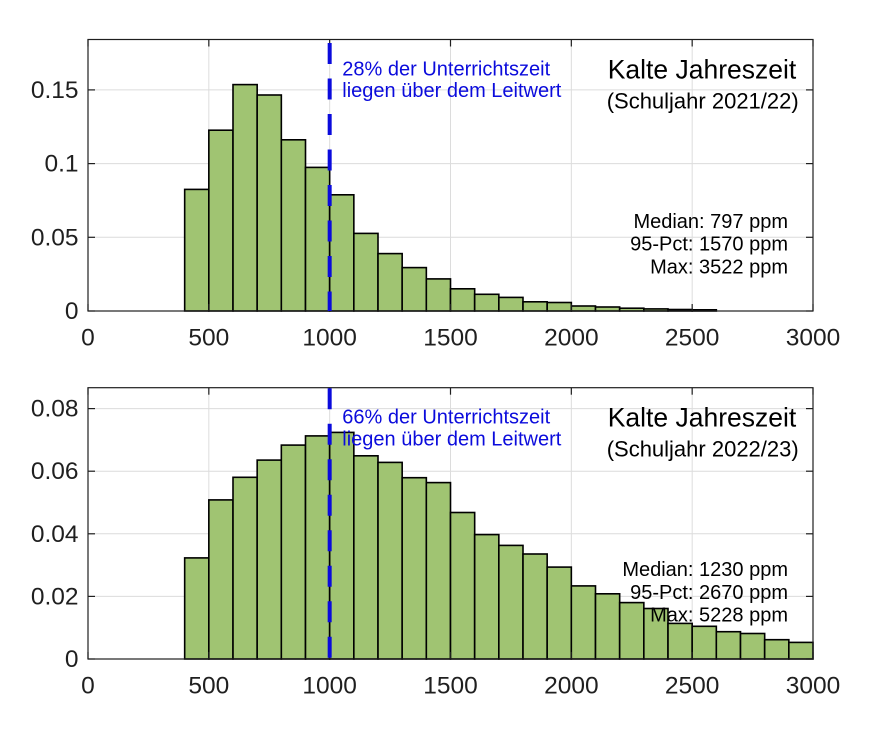  What do you see at coordinates (710, 222) in the screenshot?
I see `svg-text: Median: 797 ppm` at bounding box center [710, 222].